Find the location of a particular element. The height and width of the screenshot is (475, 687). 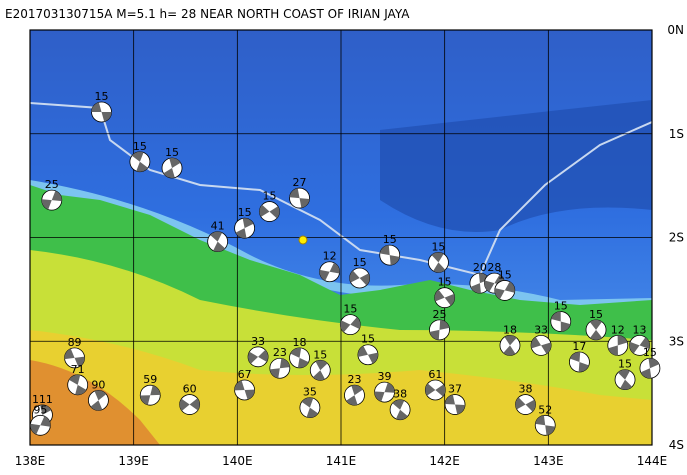

lon-label: 139E is located at coordinates (133, 461).